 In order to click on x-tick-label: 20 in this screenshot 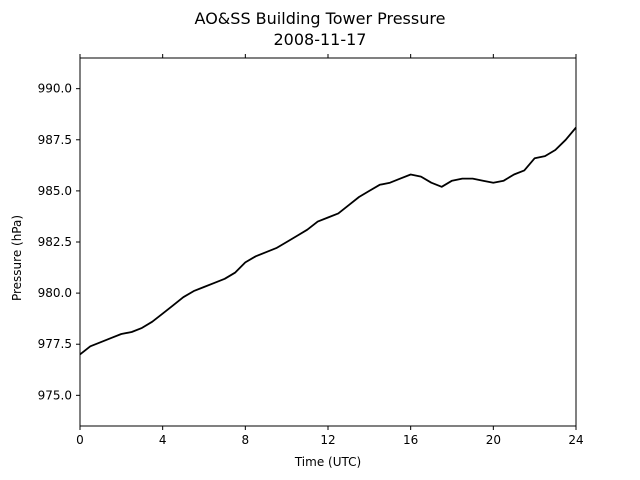, I will do `click(493, 440)`.